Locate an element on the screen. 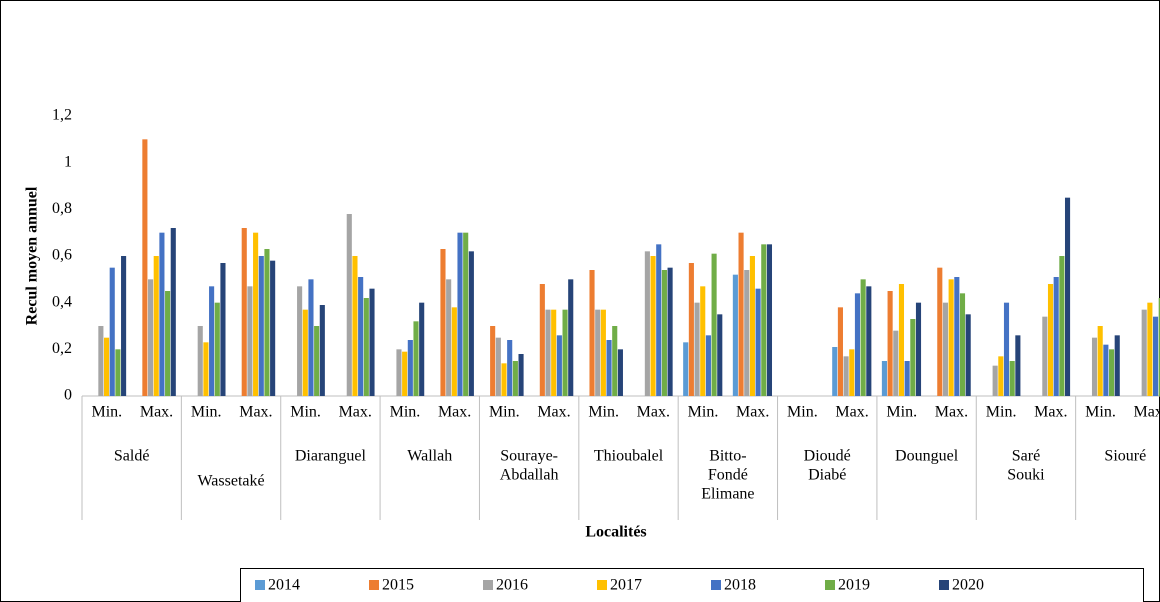 This screenshot has width=1160, height=602. group-label: Diaranguel is located at coordinates (331, 456).